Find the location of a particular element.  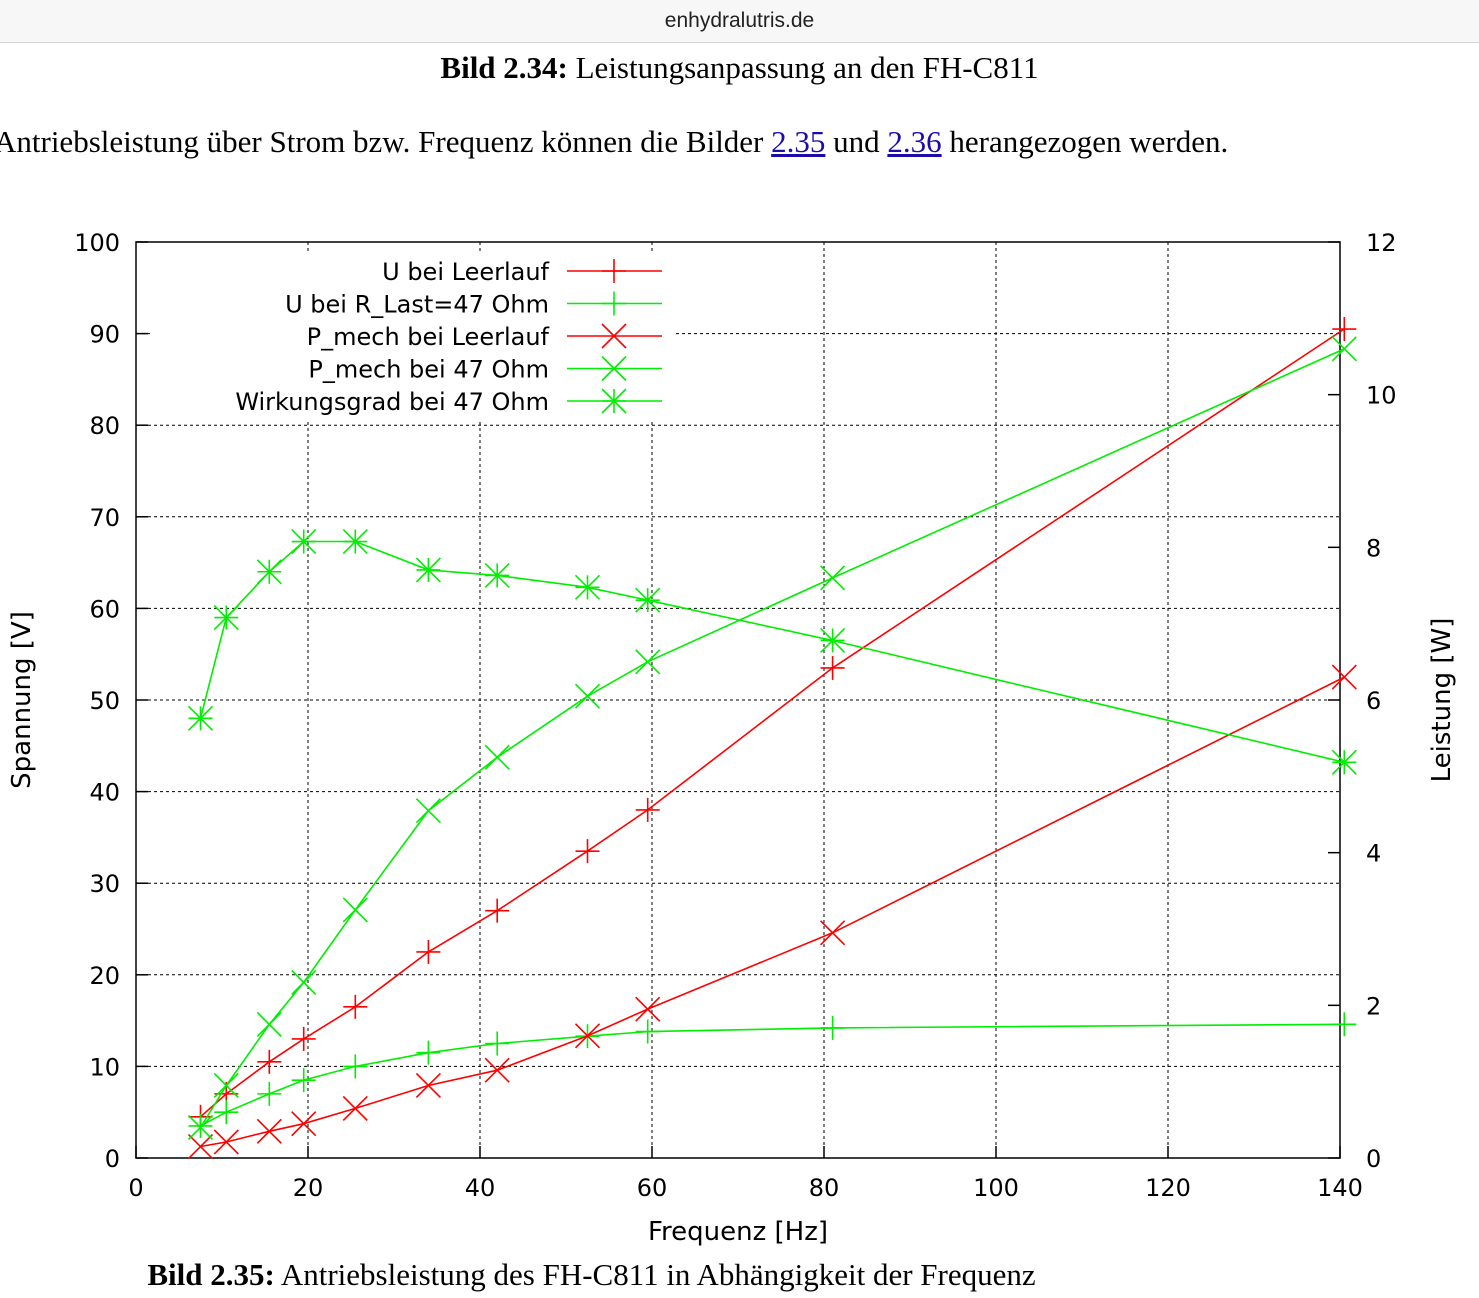

figure-caption-label: Bild 2.35: is located at coordinates (211, 1274).